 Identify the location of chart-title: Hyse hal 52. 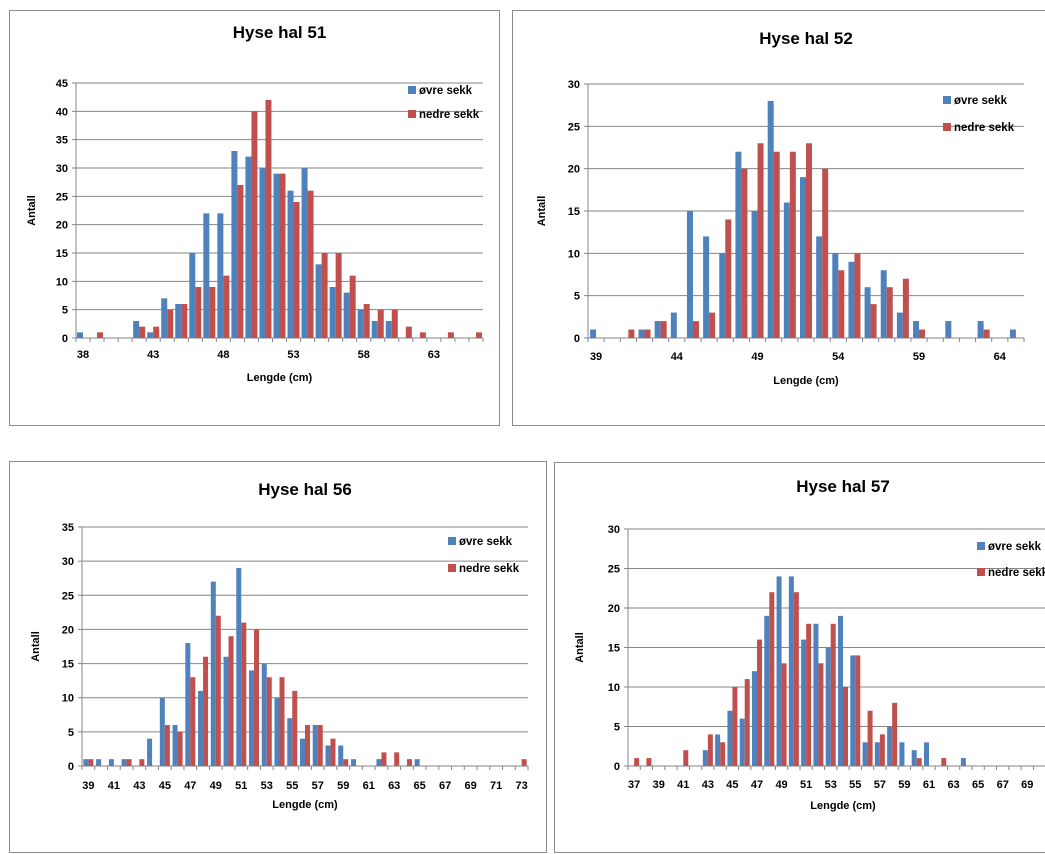
(806, 38).